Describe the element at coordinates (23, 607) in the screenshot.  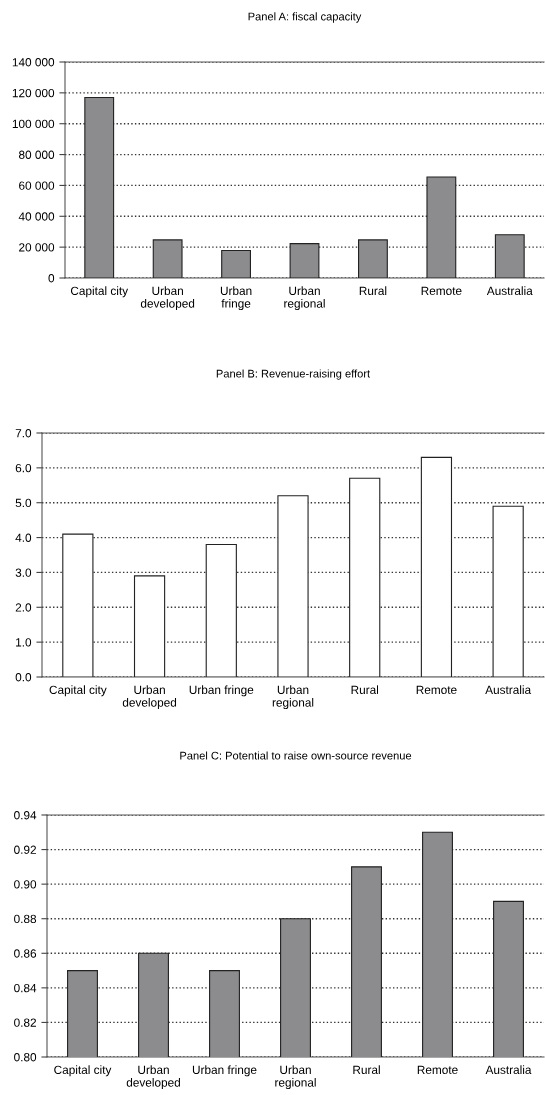
I see `y-tick-label: 2.0` at that location.